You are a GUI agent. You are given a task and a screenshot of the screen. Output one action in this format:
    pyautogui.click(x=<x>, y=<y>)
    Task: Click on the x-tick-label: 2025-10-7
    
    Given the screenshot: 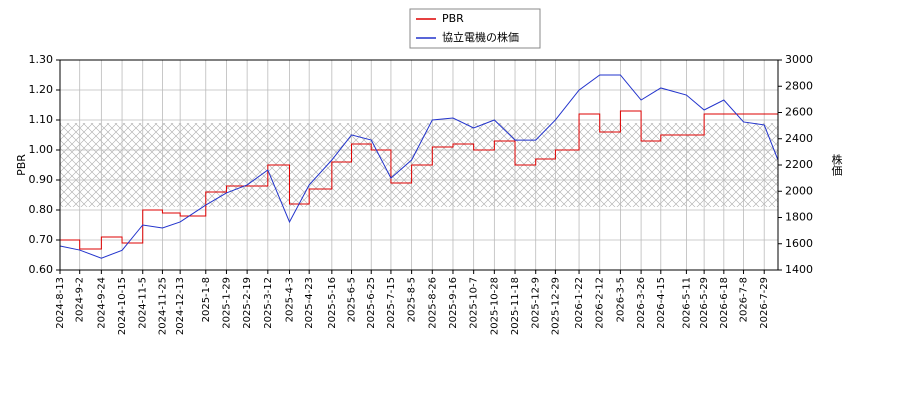 What is the action you would take?
    pyautogui.click(x=474, y=303)
    